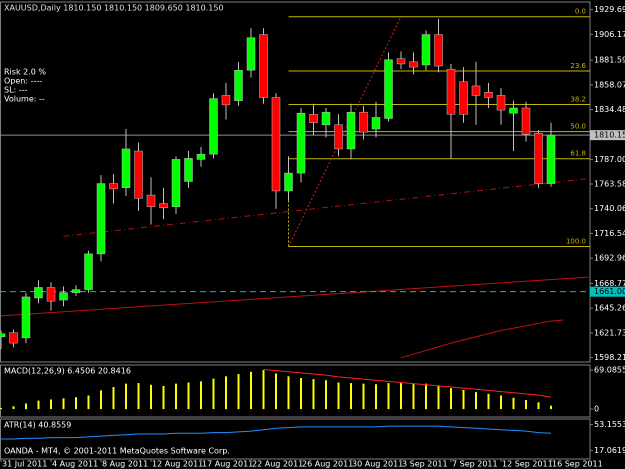 This screenshot has width=625, height=469. I want to click on fib-label: 23.6, so click(578, 66).